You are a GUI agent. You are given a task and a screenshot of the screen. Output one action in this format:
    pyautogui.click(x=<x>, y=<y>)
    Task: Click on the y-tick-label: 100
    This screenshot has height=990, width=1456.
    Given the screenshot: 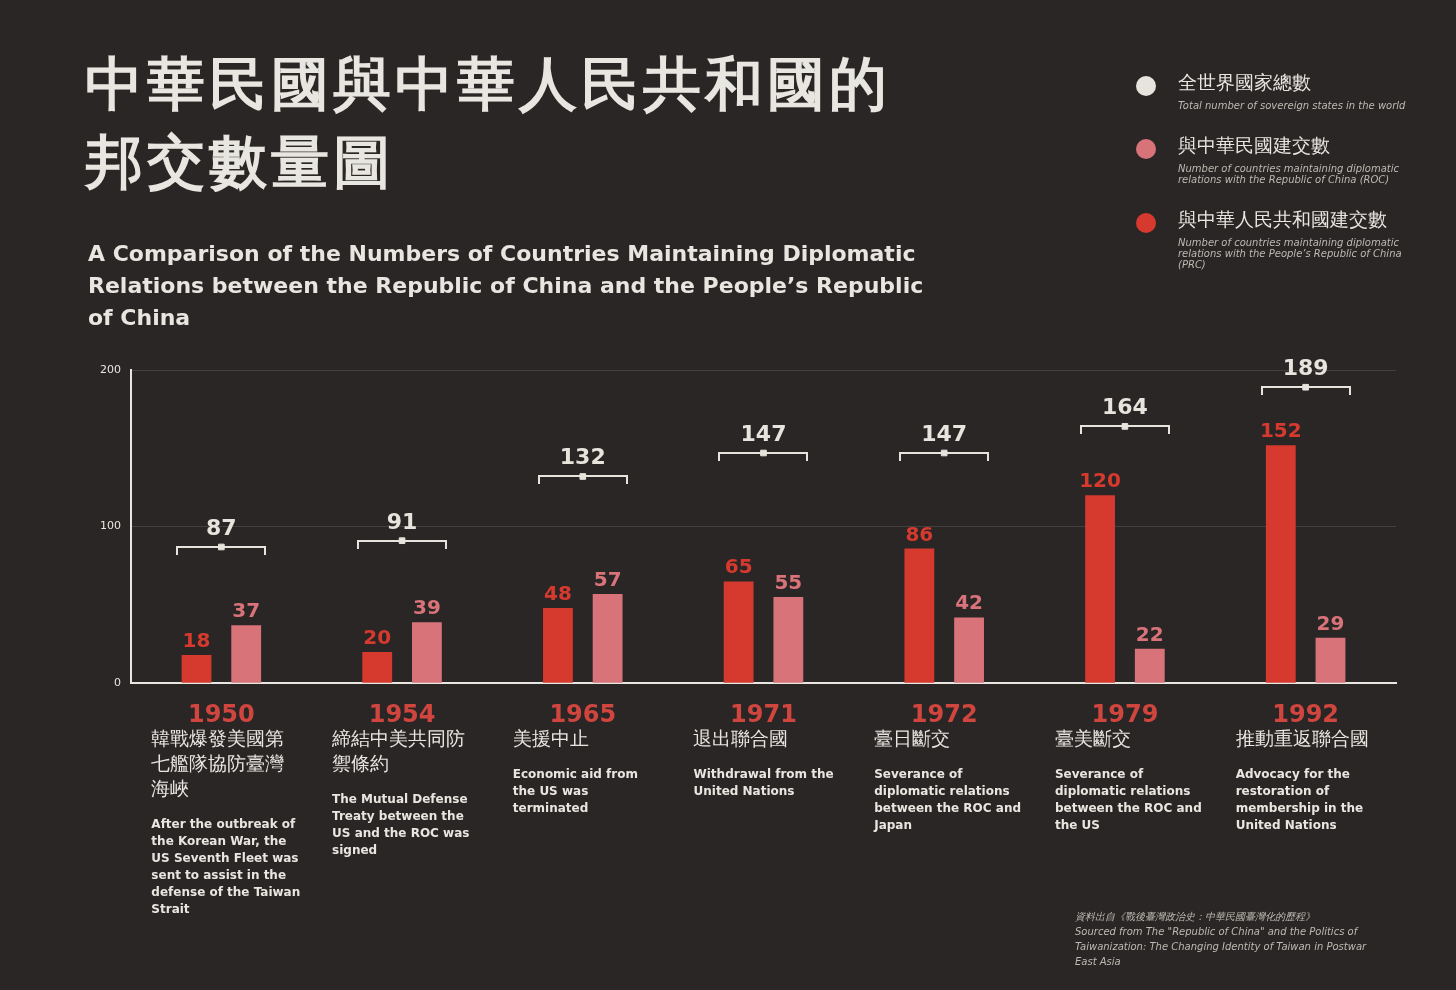 What is the action you would take?
    pyautogui.click(x=110, y=526)
    